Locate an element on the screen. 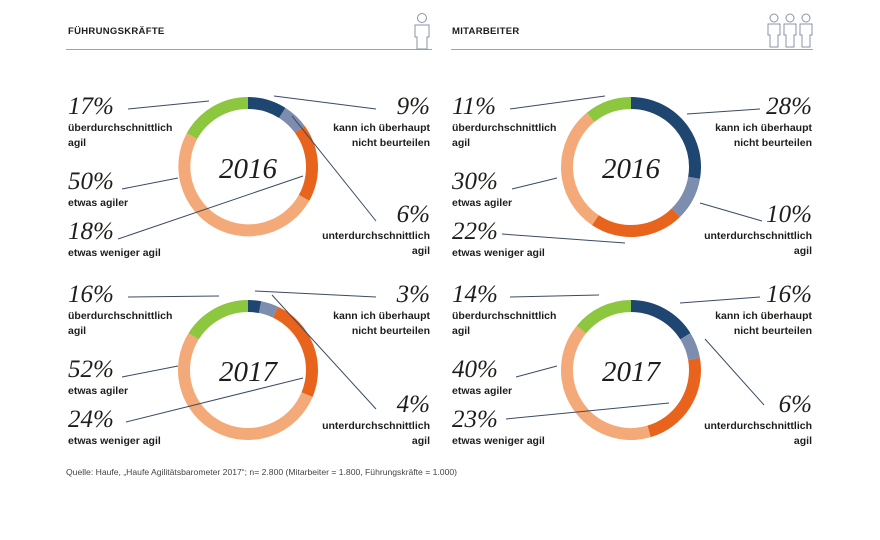 Image resolution: width=880 pixels, height=540 pixels. pct-label-2: 18% is located at coordinates (91, 231).